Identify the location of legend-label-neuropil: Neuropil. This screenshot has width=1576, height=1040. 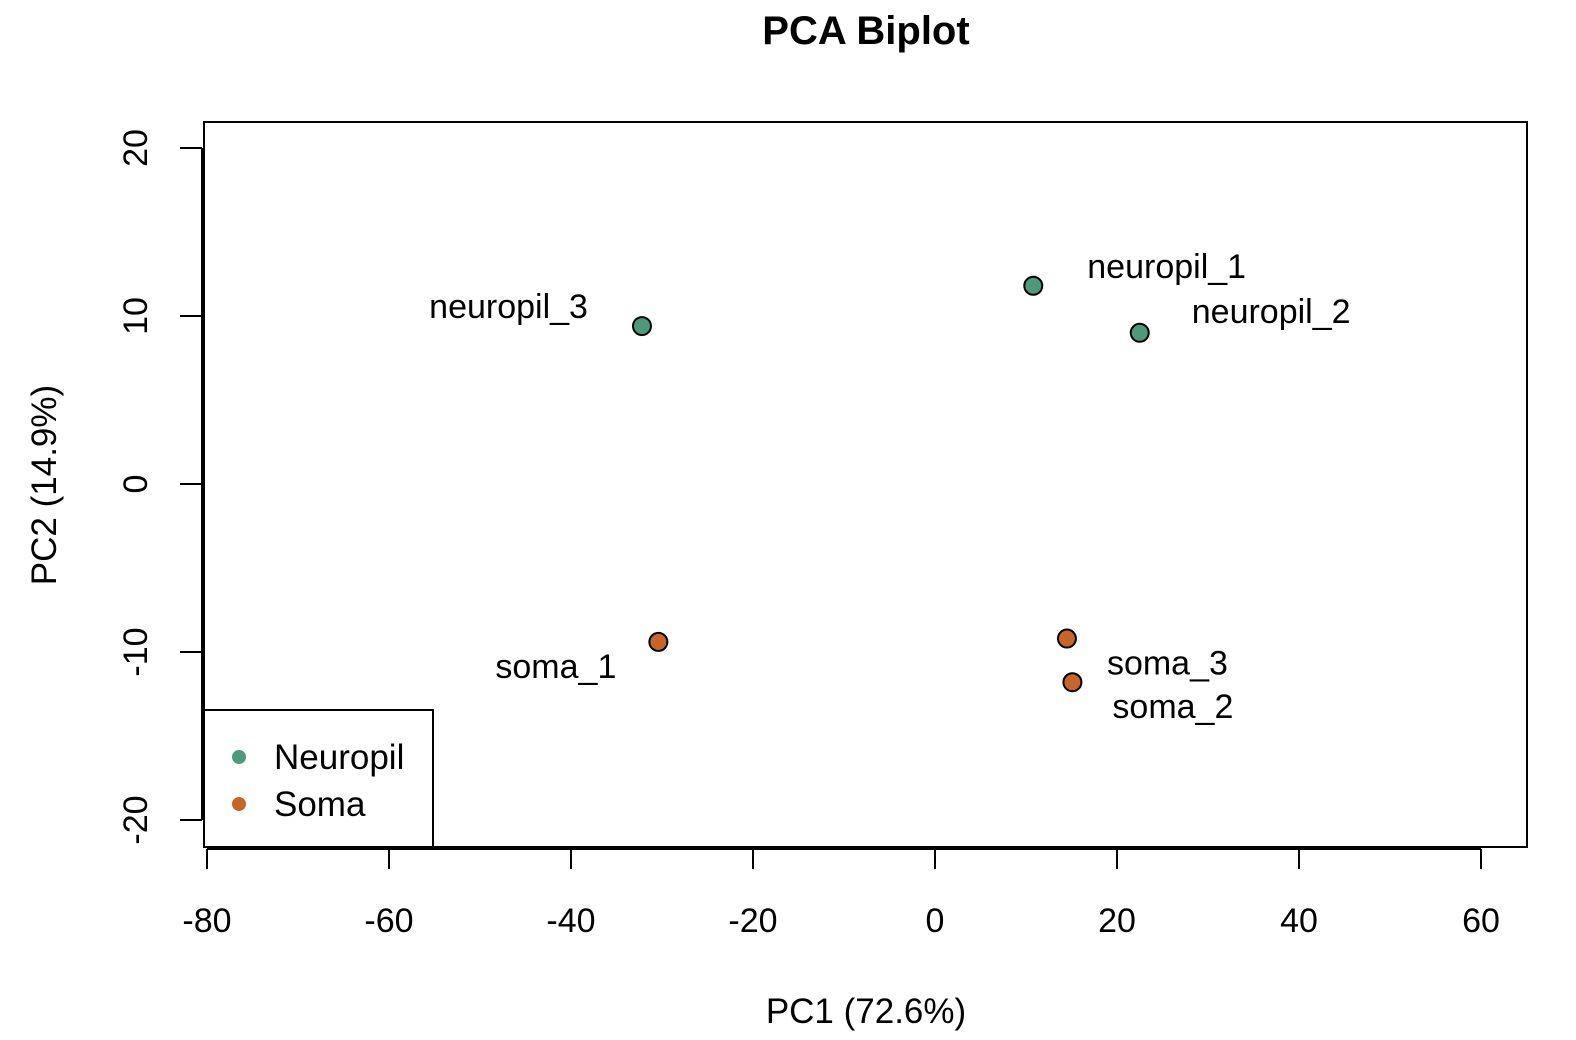
(339, 757).